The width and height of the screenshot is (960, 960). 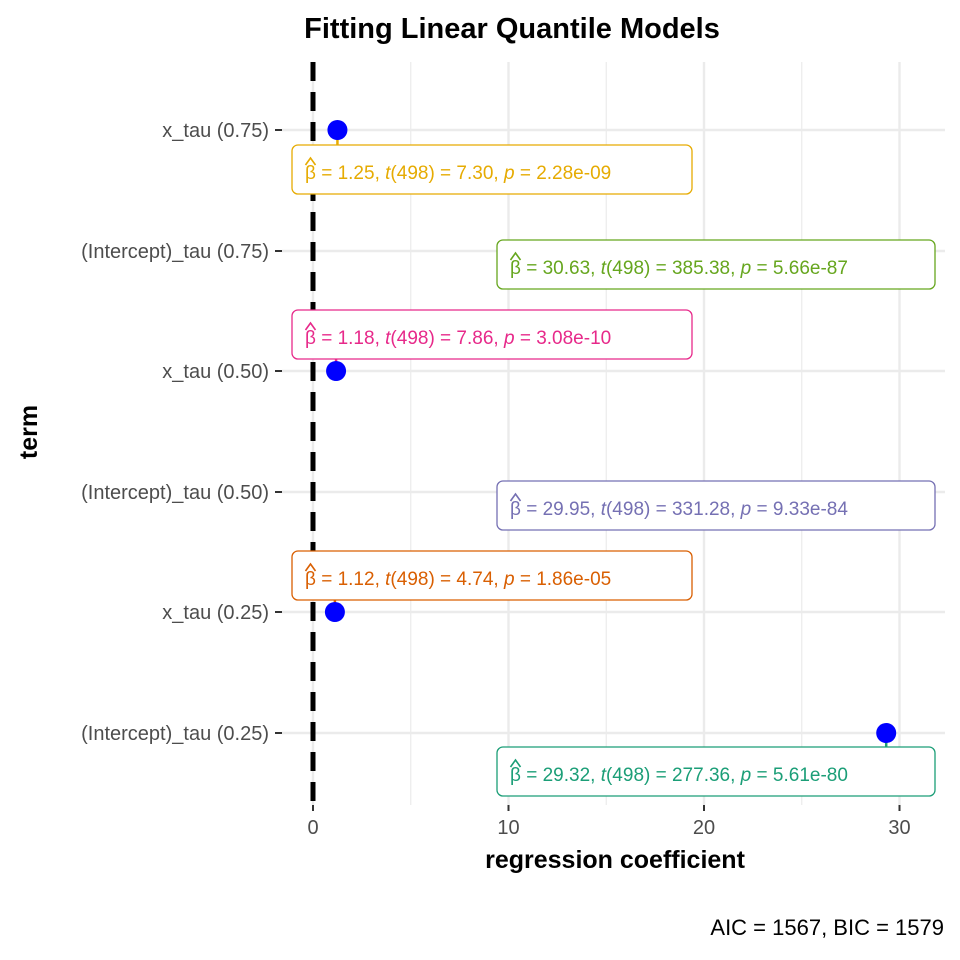 I want to click on estimate-label: β = 1.12, t(498) = 4.74, p = 1.86e-05, so click(x=492, y=575).